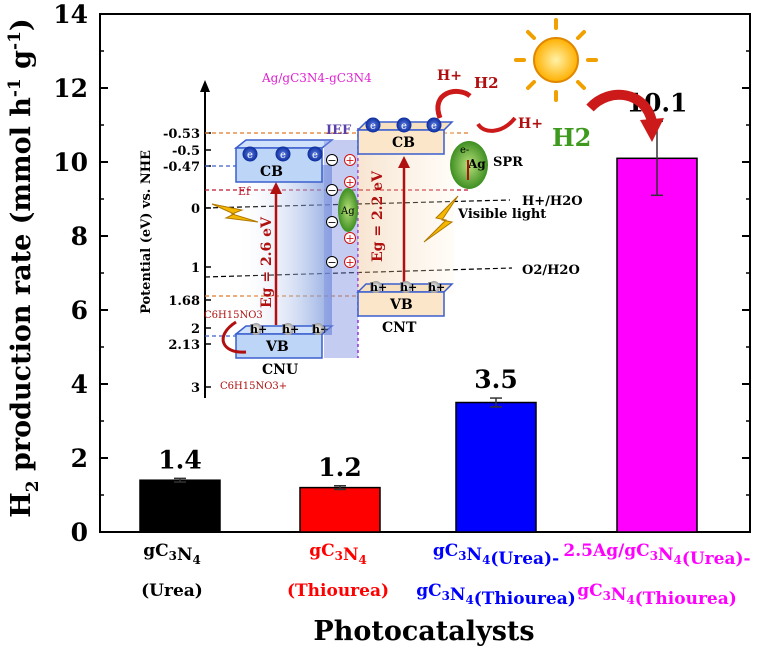 The image size is (763, 651). I want to click on inset-tick-label: 0, so click(195, 209).